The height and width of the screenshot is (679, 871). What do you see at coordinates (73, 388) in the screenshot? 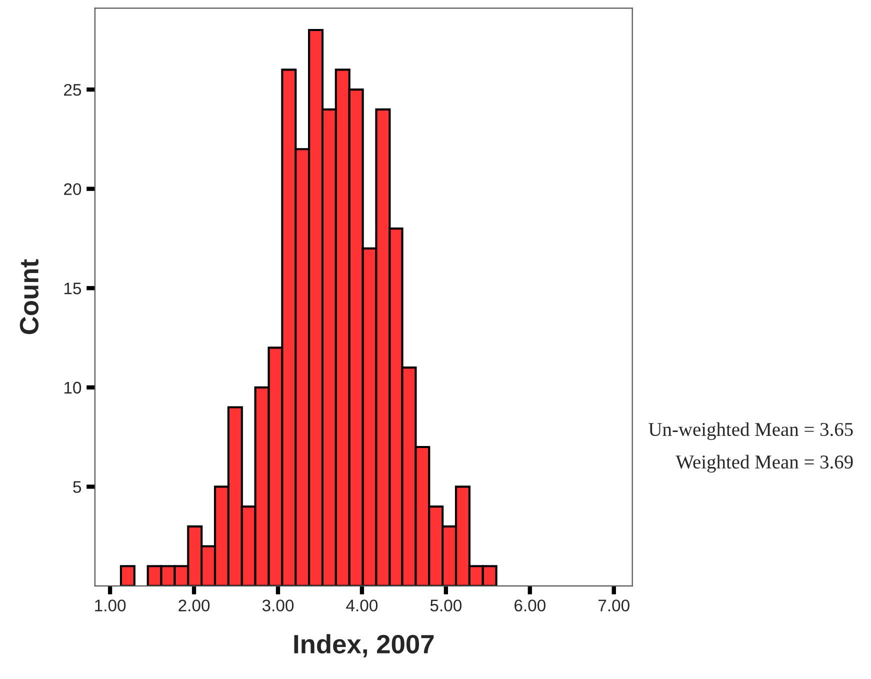
I see `y-tick-label: 10` at bounding box center [73, 388].